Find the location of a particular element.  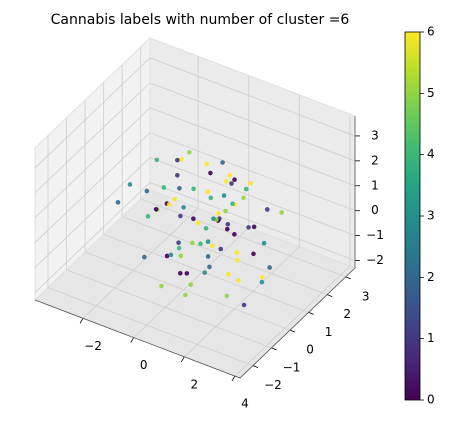

z-tick-label: −1 is located at coordinates (375, 235).